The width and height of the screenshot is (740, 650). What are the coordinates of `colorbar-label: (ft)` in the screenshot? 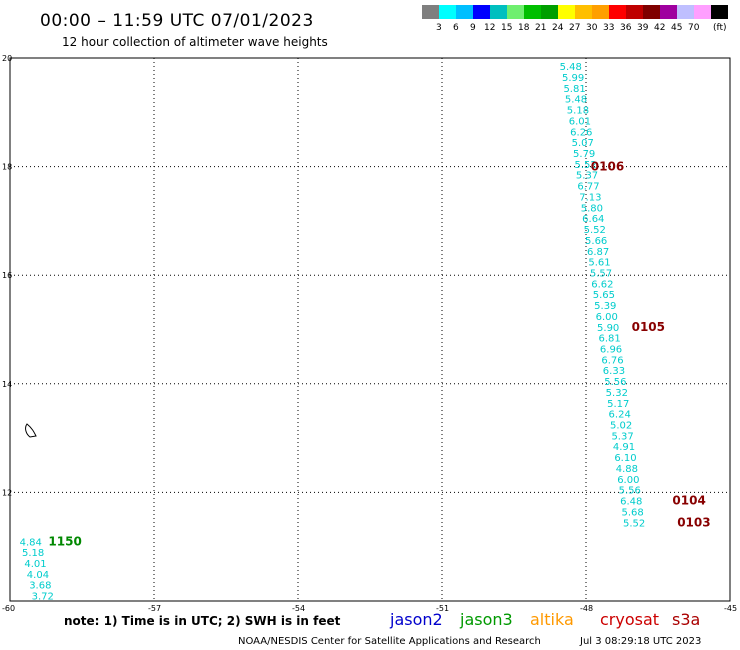 It's located at (720, 28).